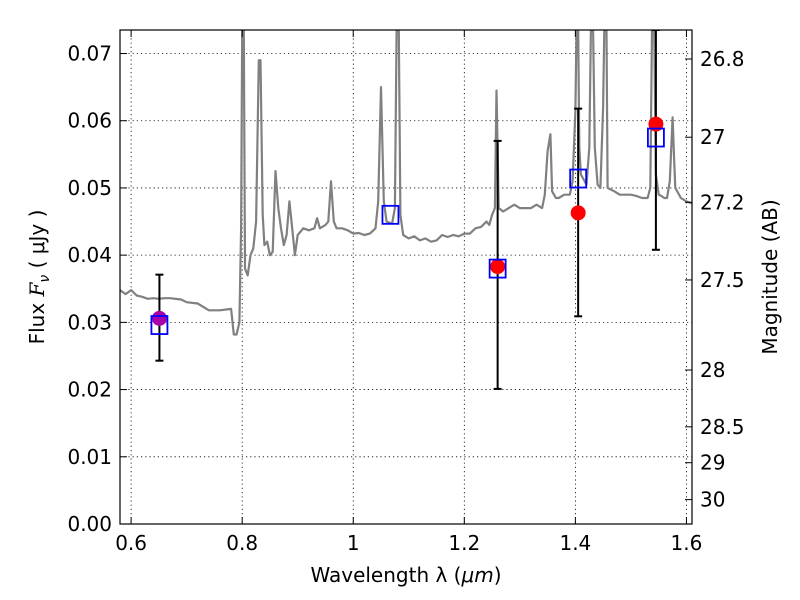 This screenshot has width=800, height=600. I want to click on y2-tick-label: 29, so click(712, 463).